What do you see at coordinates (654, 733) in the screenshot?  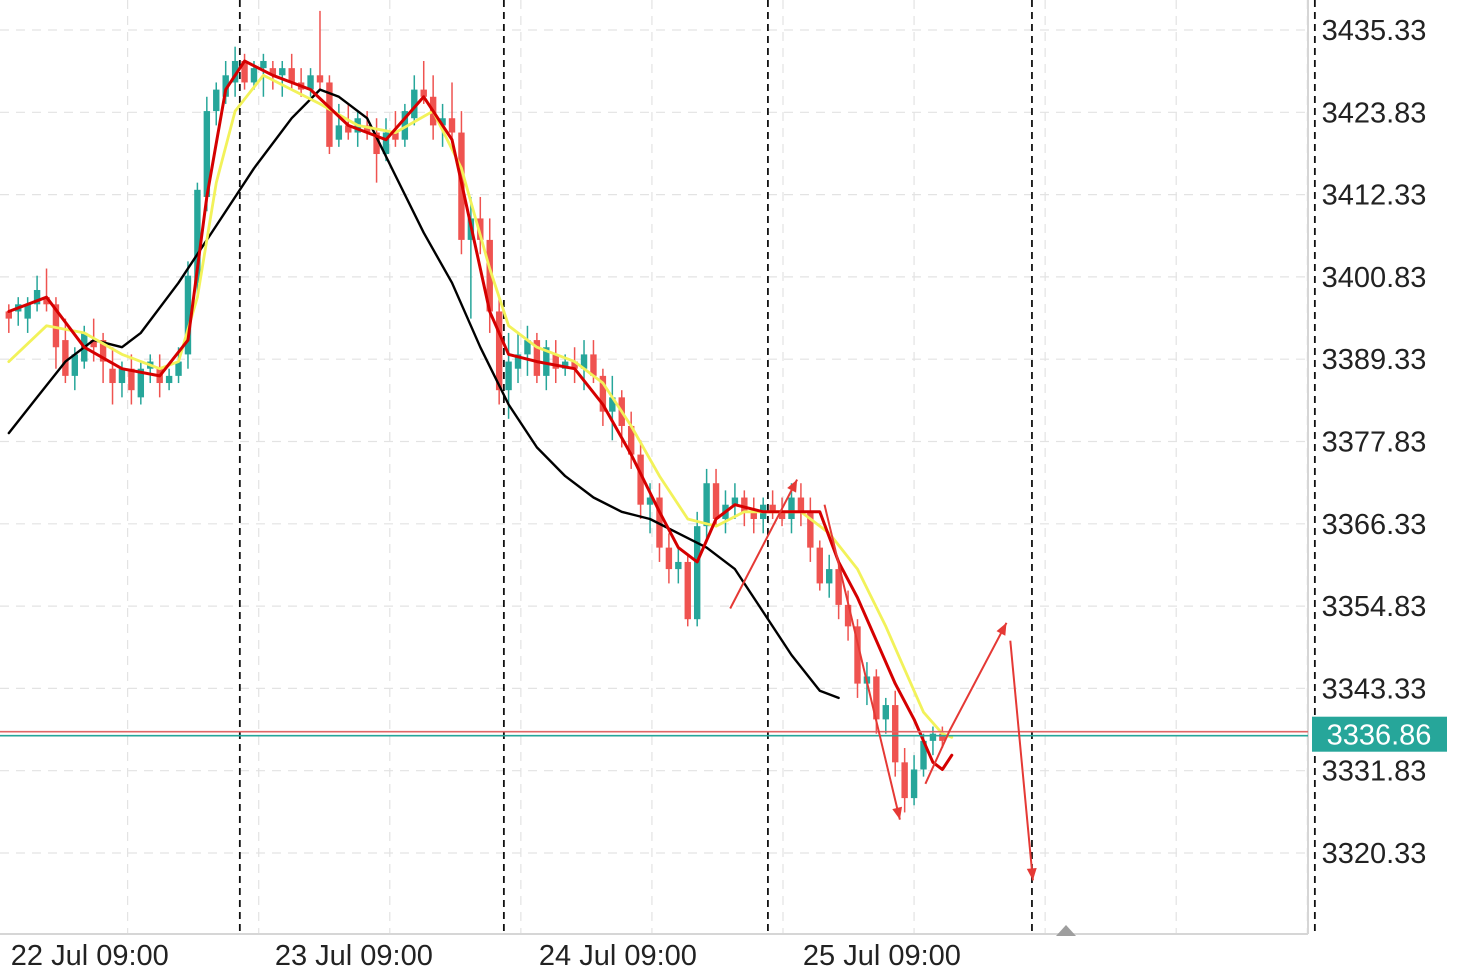 I see `price-lines` at bounding box center [654, 733].